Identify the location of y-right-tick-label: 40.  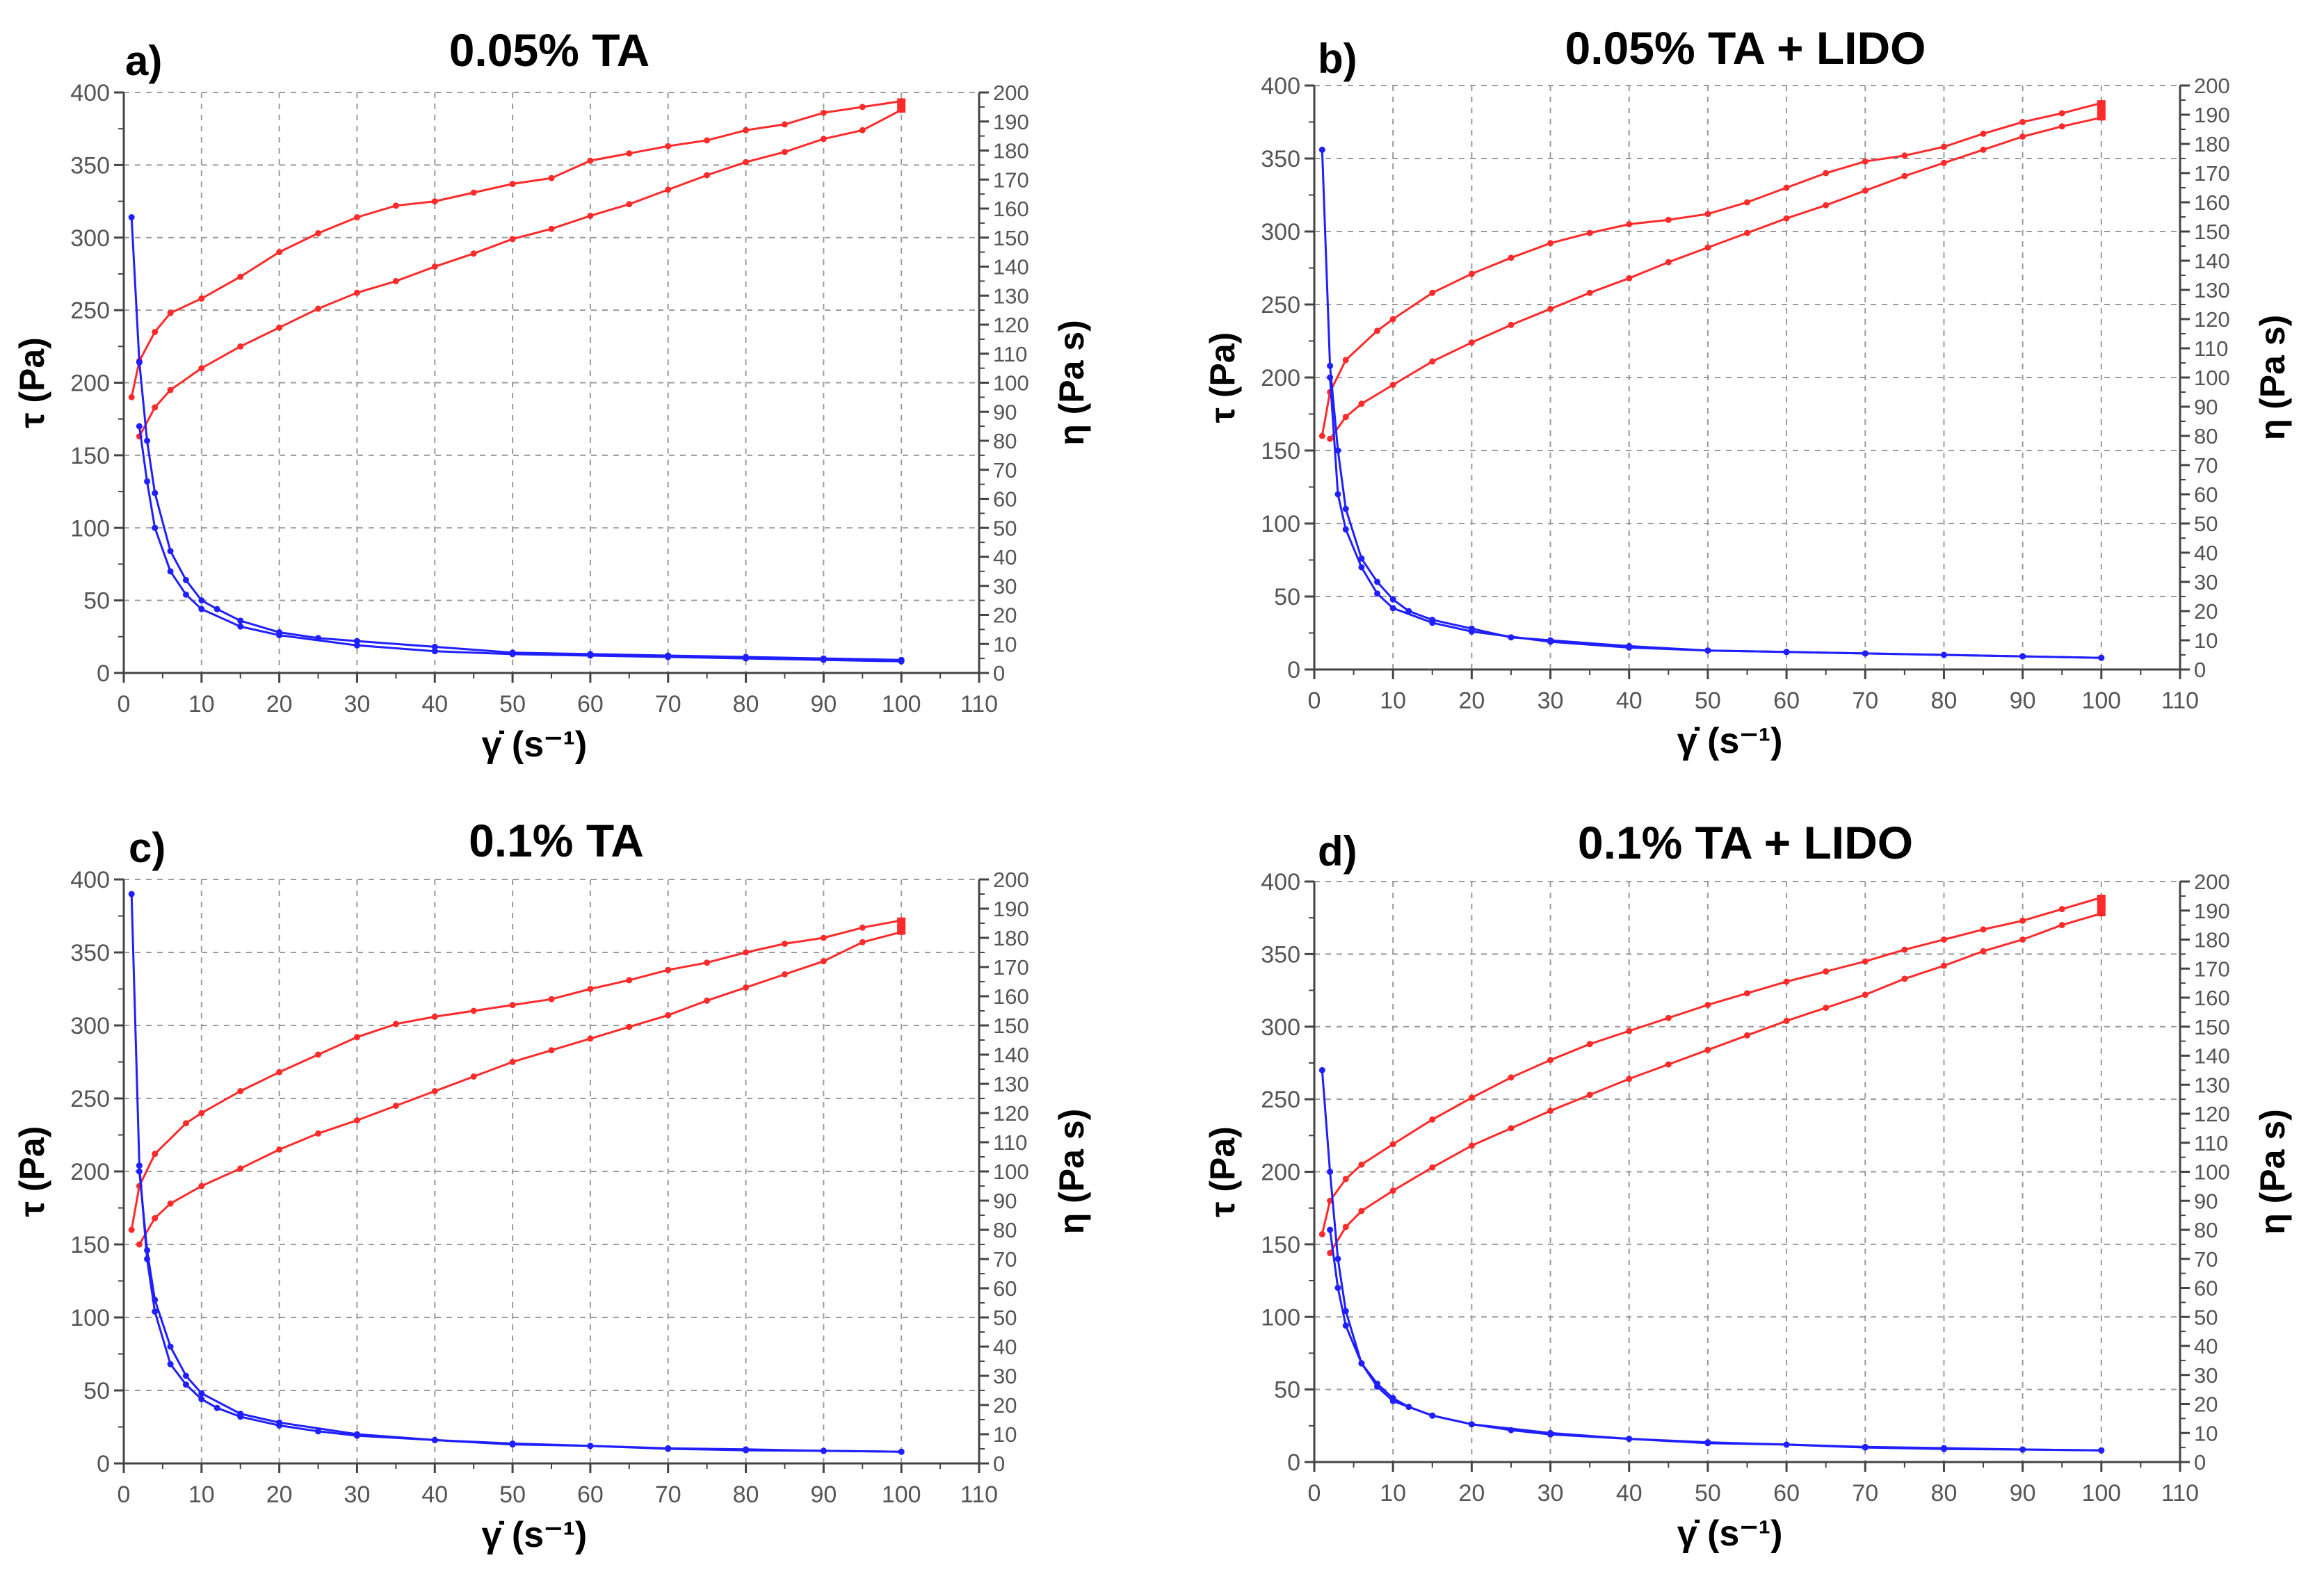
(2206, 1346).